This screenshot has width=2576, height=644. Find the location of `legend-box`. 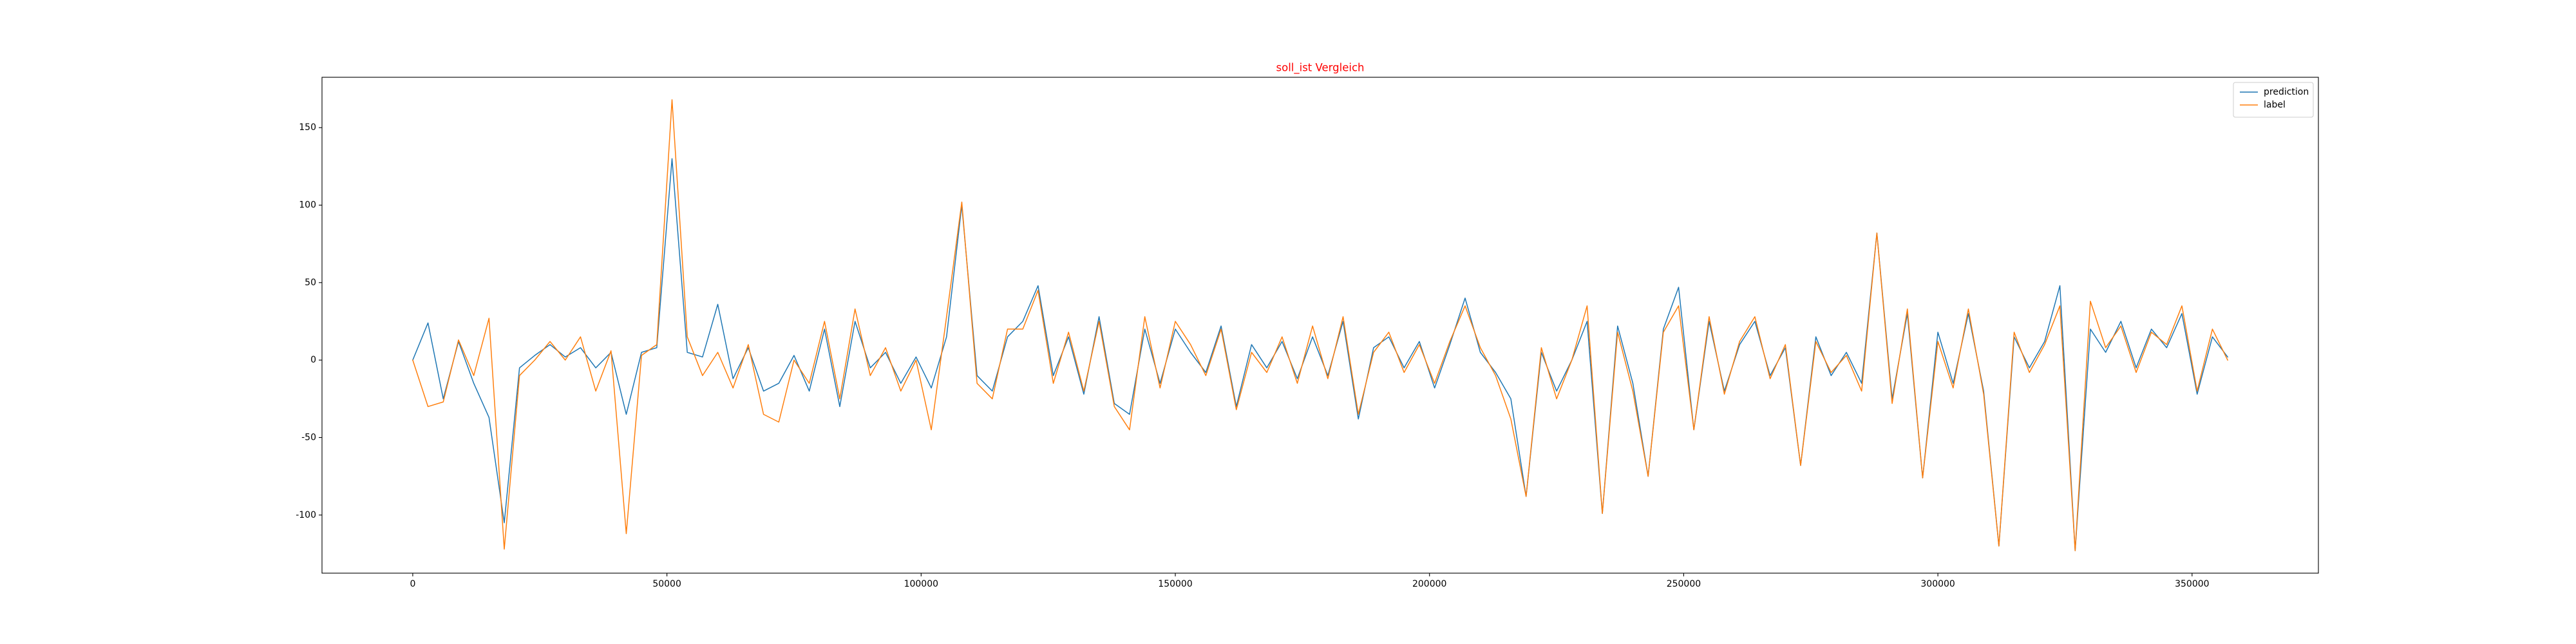

legend-box is located at coordinates (2273, 100).